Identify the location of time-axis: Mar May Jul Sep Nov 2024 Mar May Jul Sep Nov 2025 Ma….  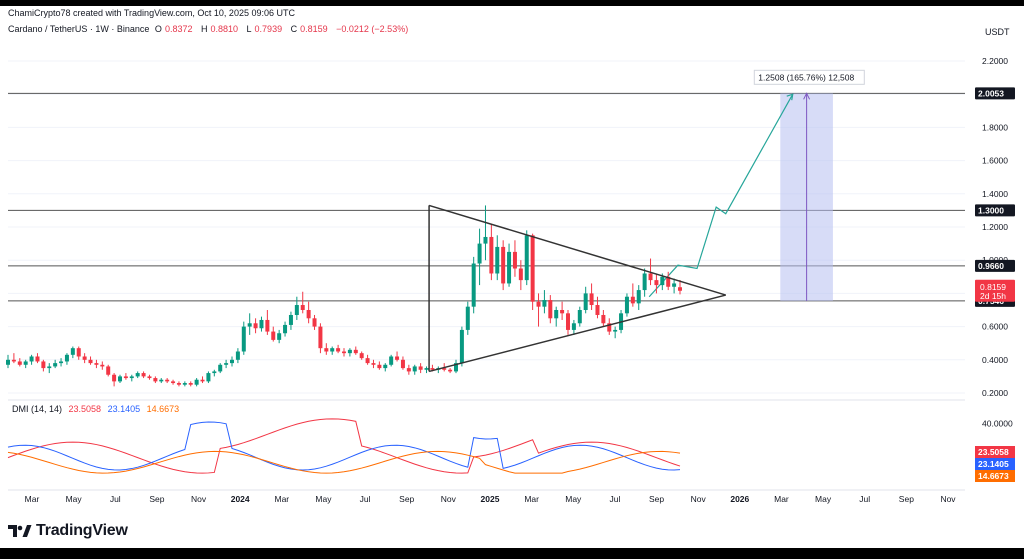
(486, 496).